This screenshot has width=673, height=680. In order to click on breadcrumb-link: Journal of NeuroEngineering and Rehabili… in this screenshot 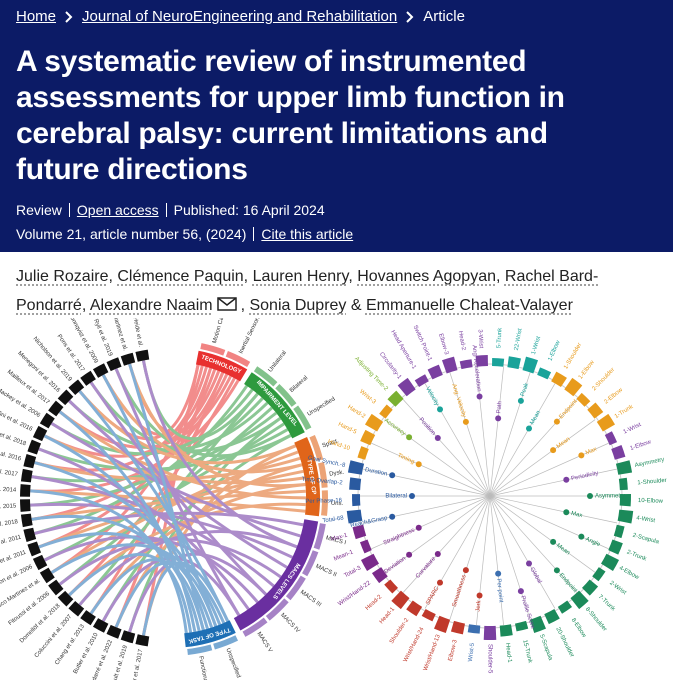, I will do `click(240, 16)`.